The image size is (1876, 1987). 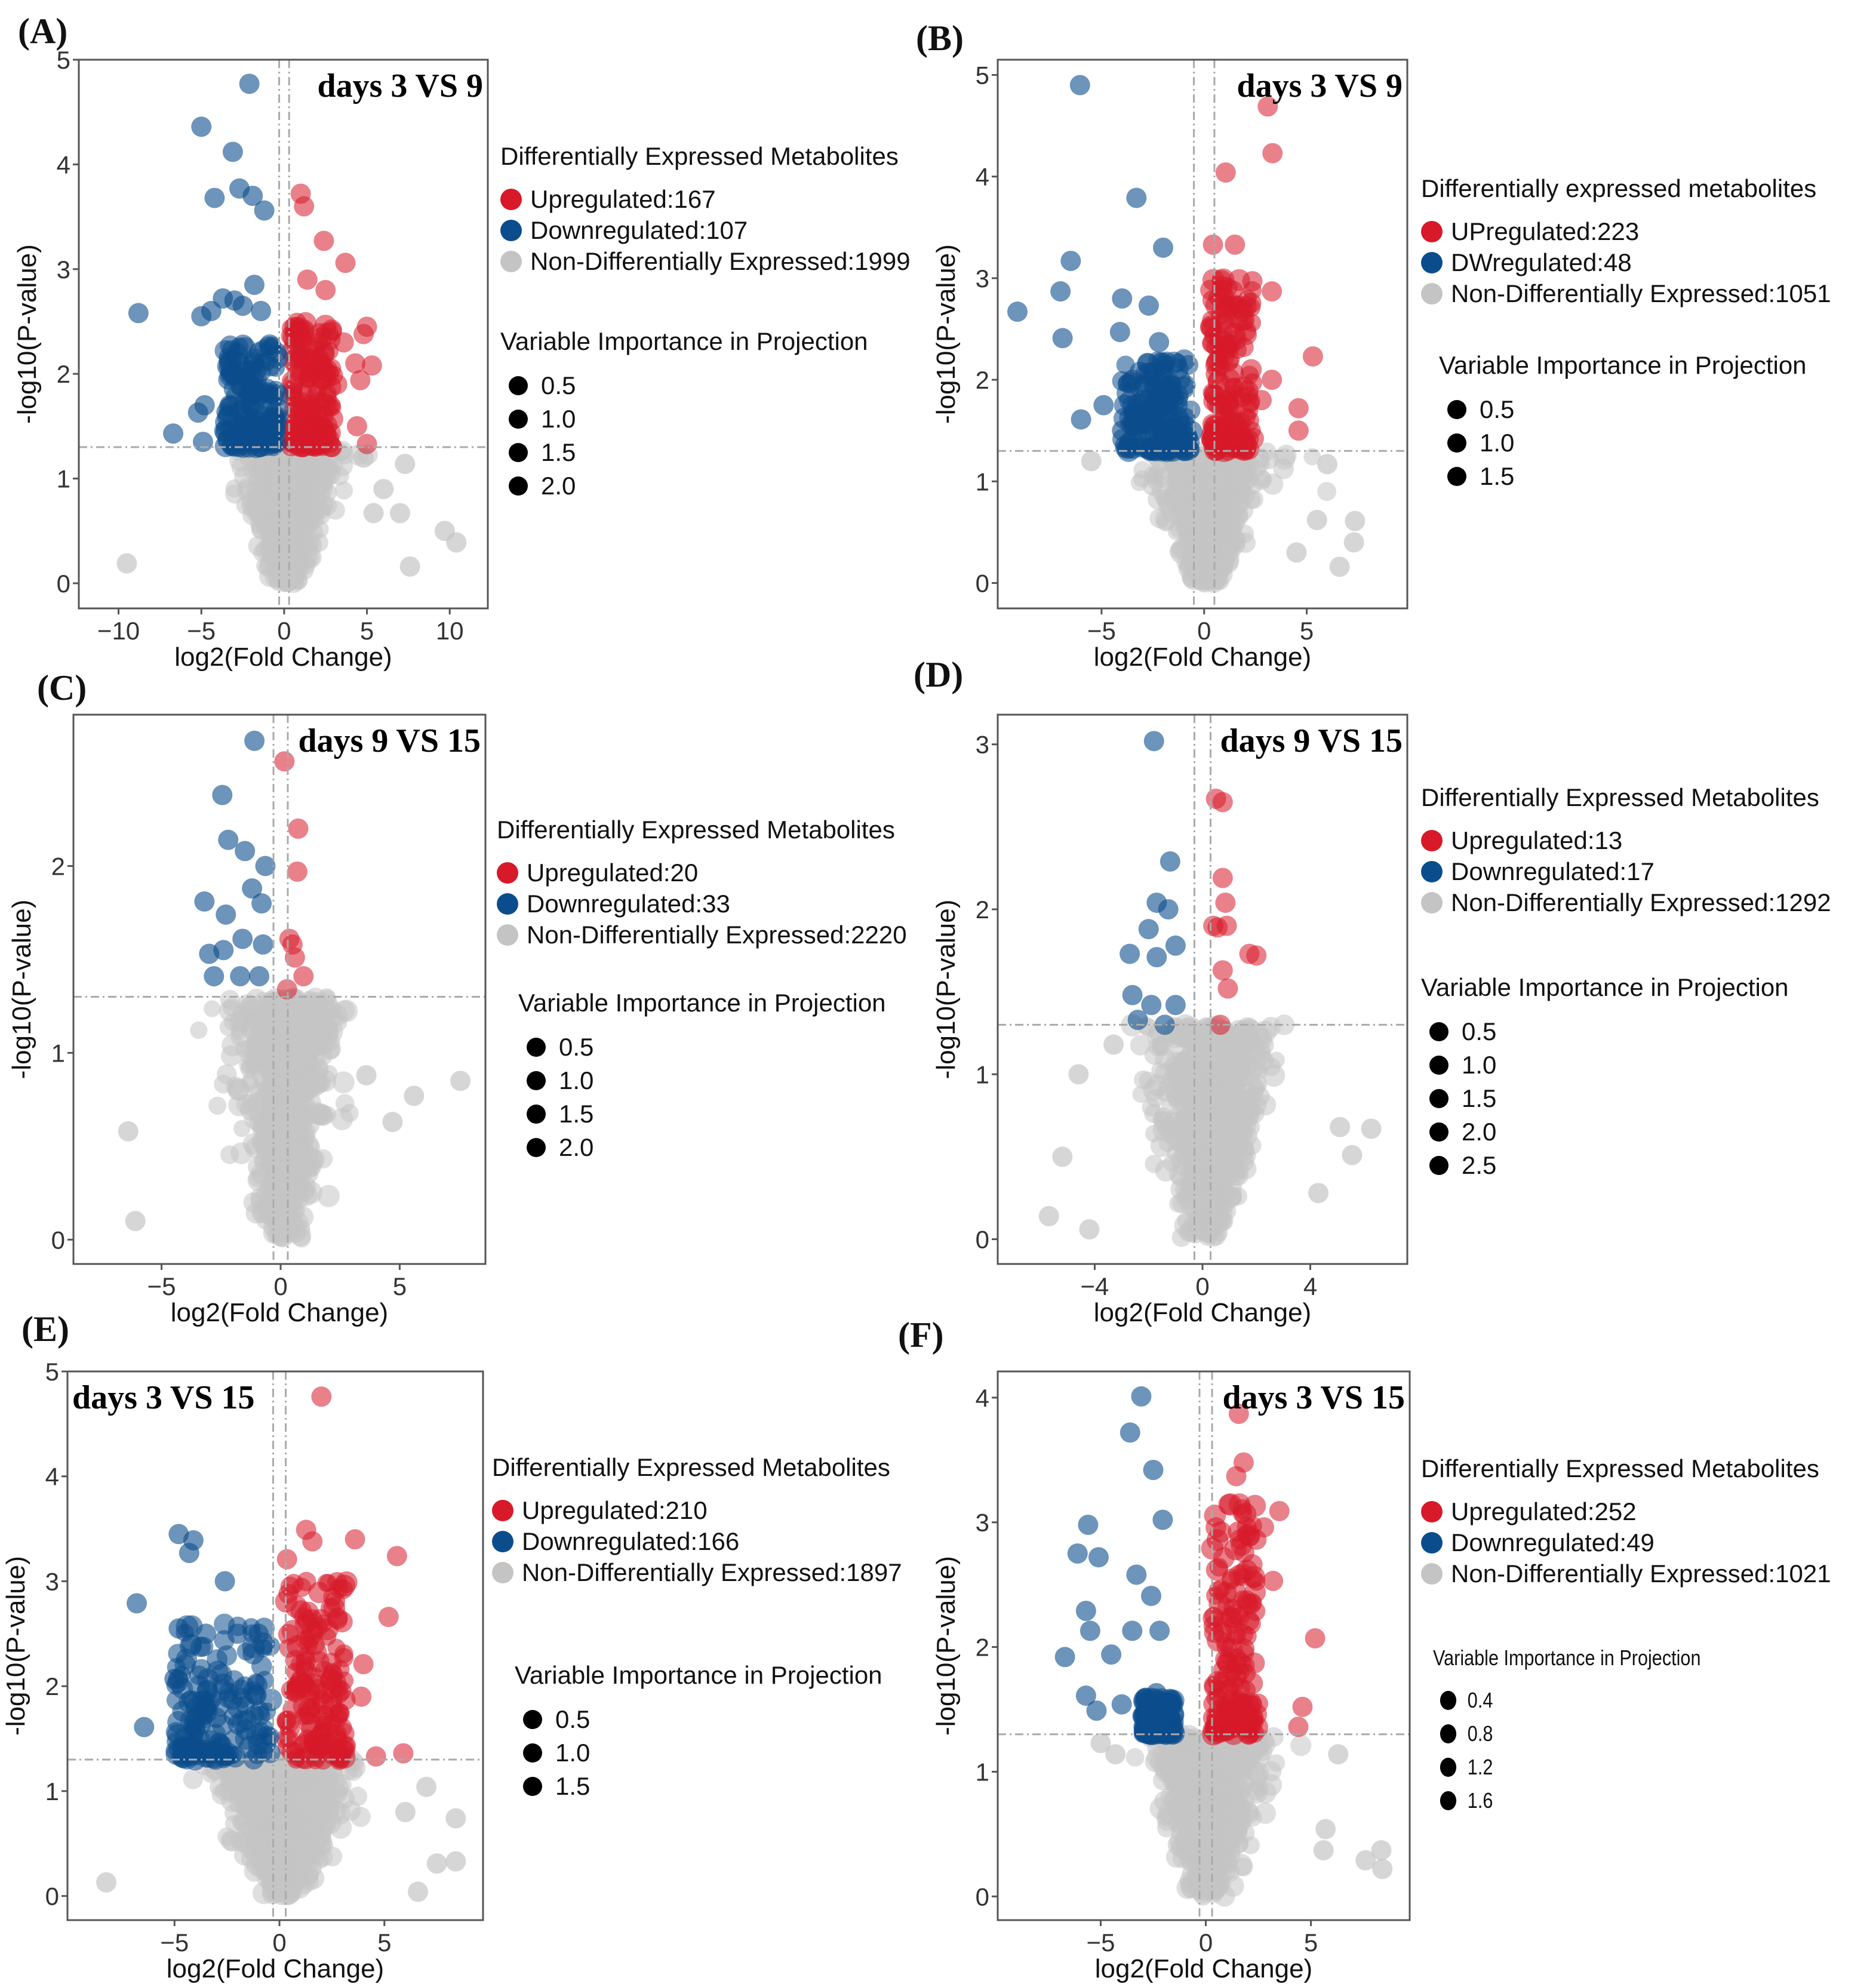 I want to click on legend-label: Non-Differentially Expressed:1897, so click(x=712, y=1572).